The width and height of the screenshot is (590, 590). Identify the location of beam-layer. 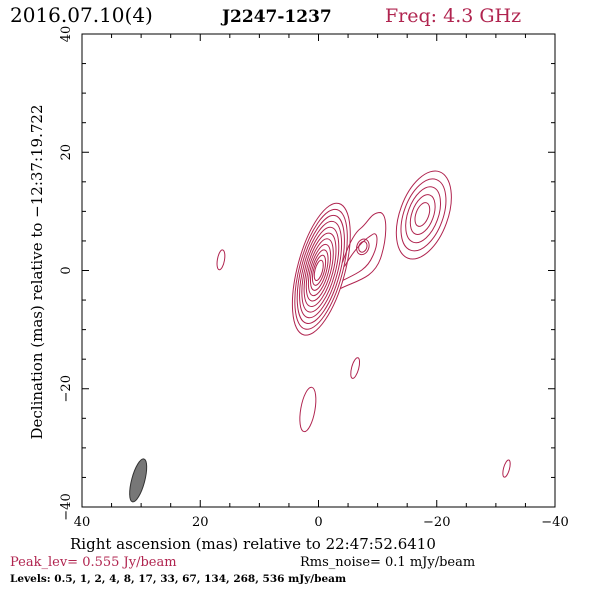
(138, 480).